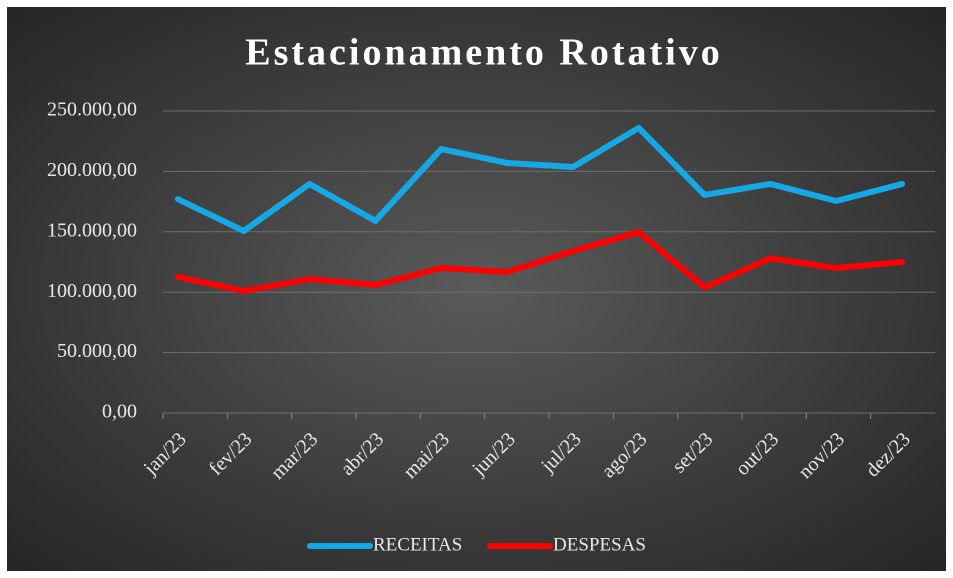 This screenshot has width=953, height=578. I want to click on legend-label: RECEITAS, so click(417, 544).